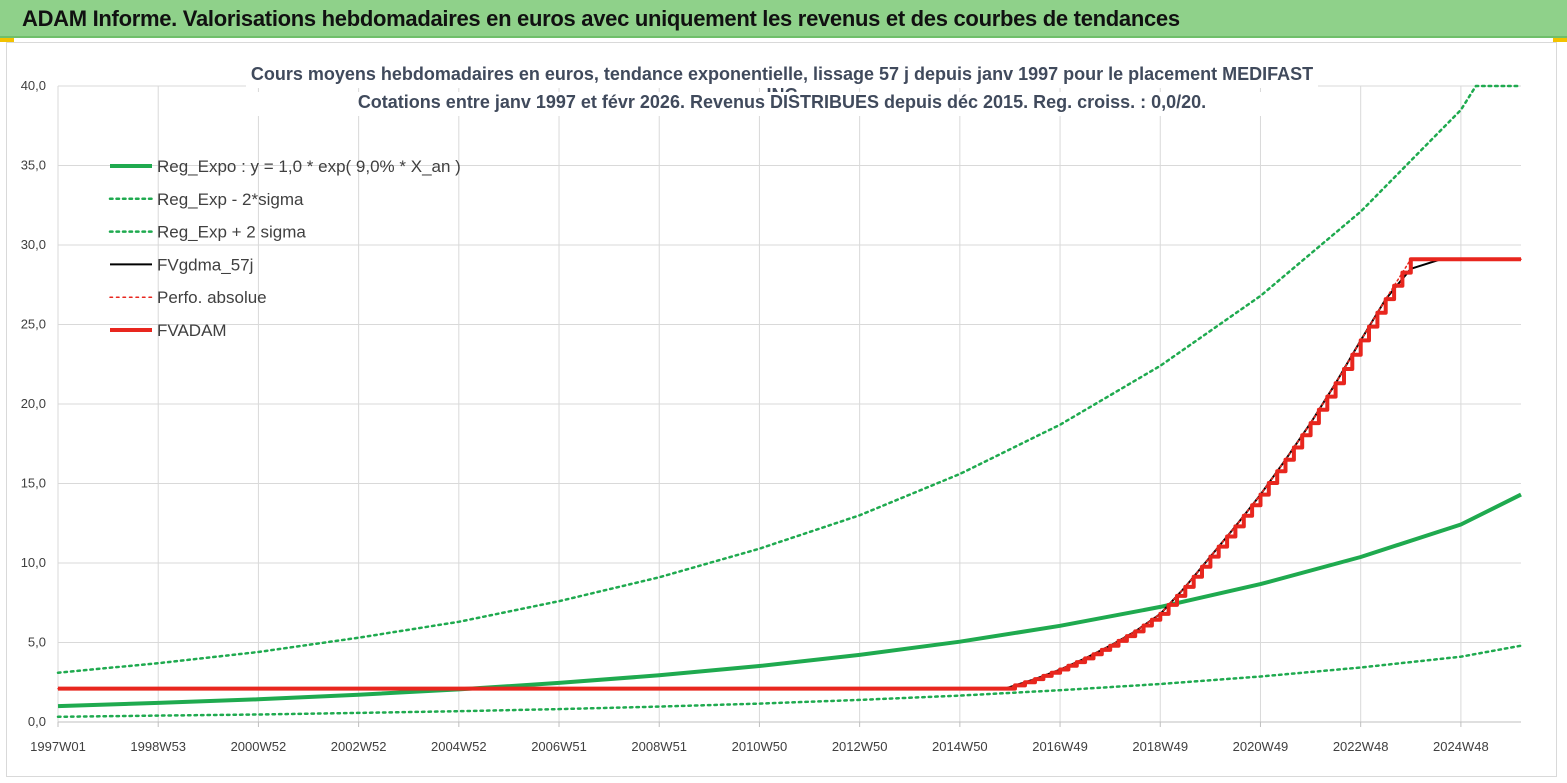  Describe the element at coordinates (960, 746) in the screenshot. I see `x-tick-label: 2014W50` at that location.